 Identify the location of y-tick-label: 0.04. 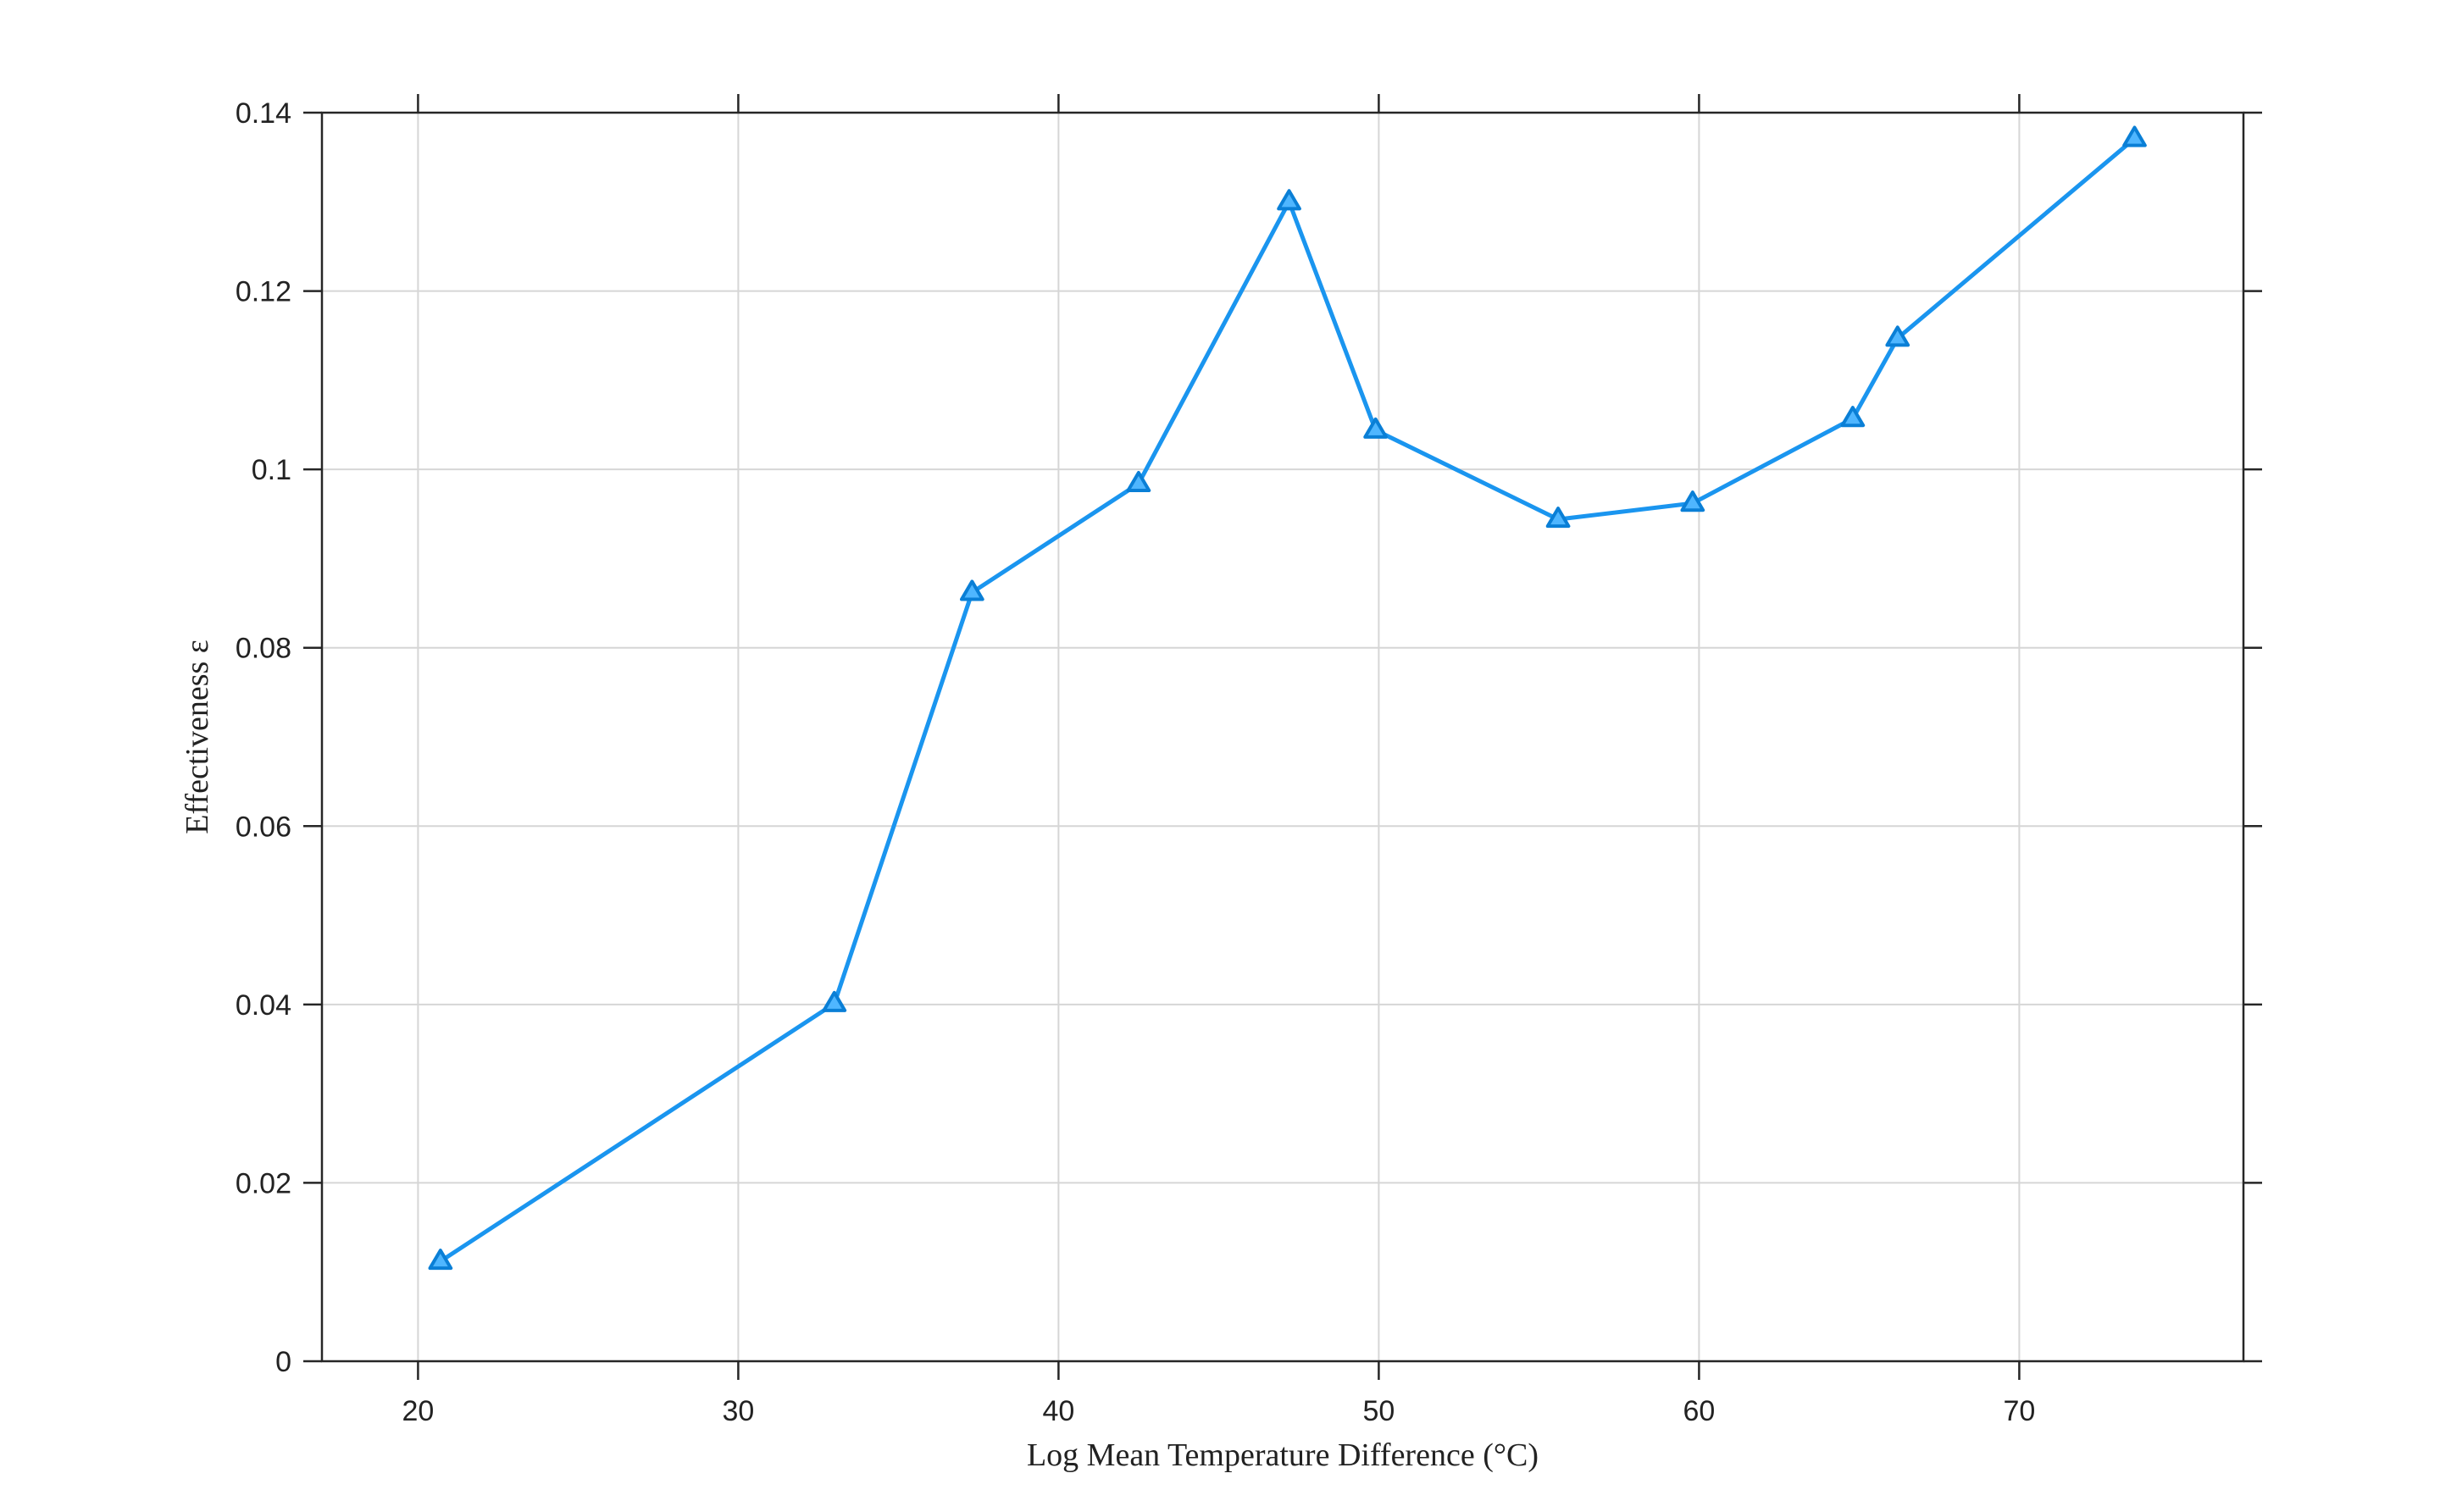
(263, 1005).